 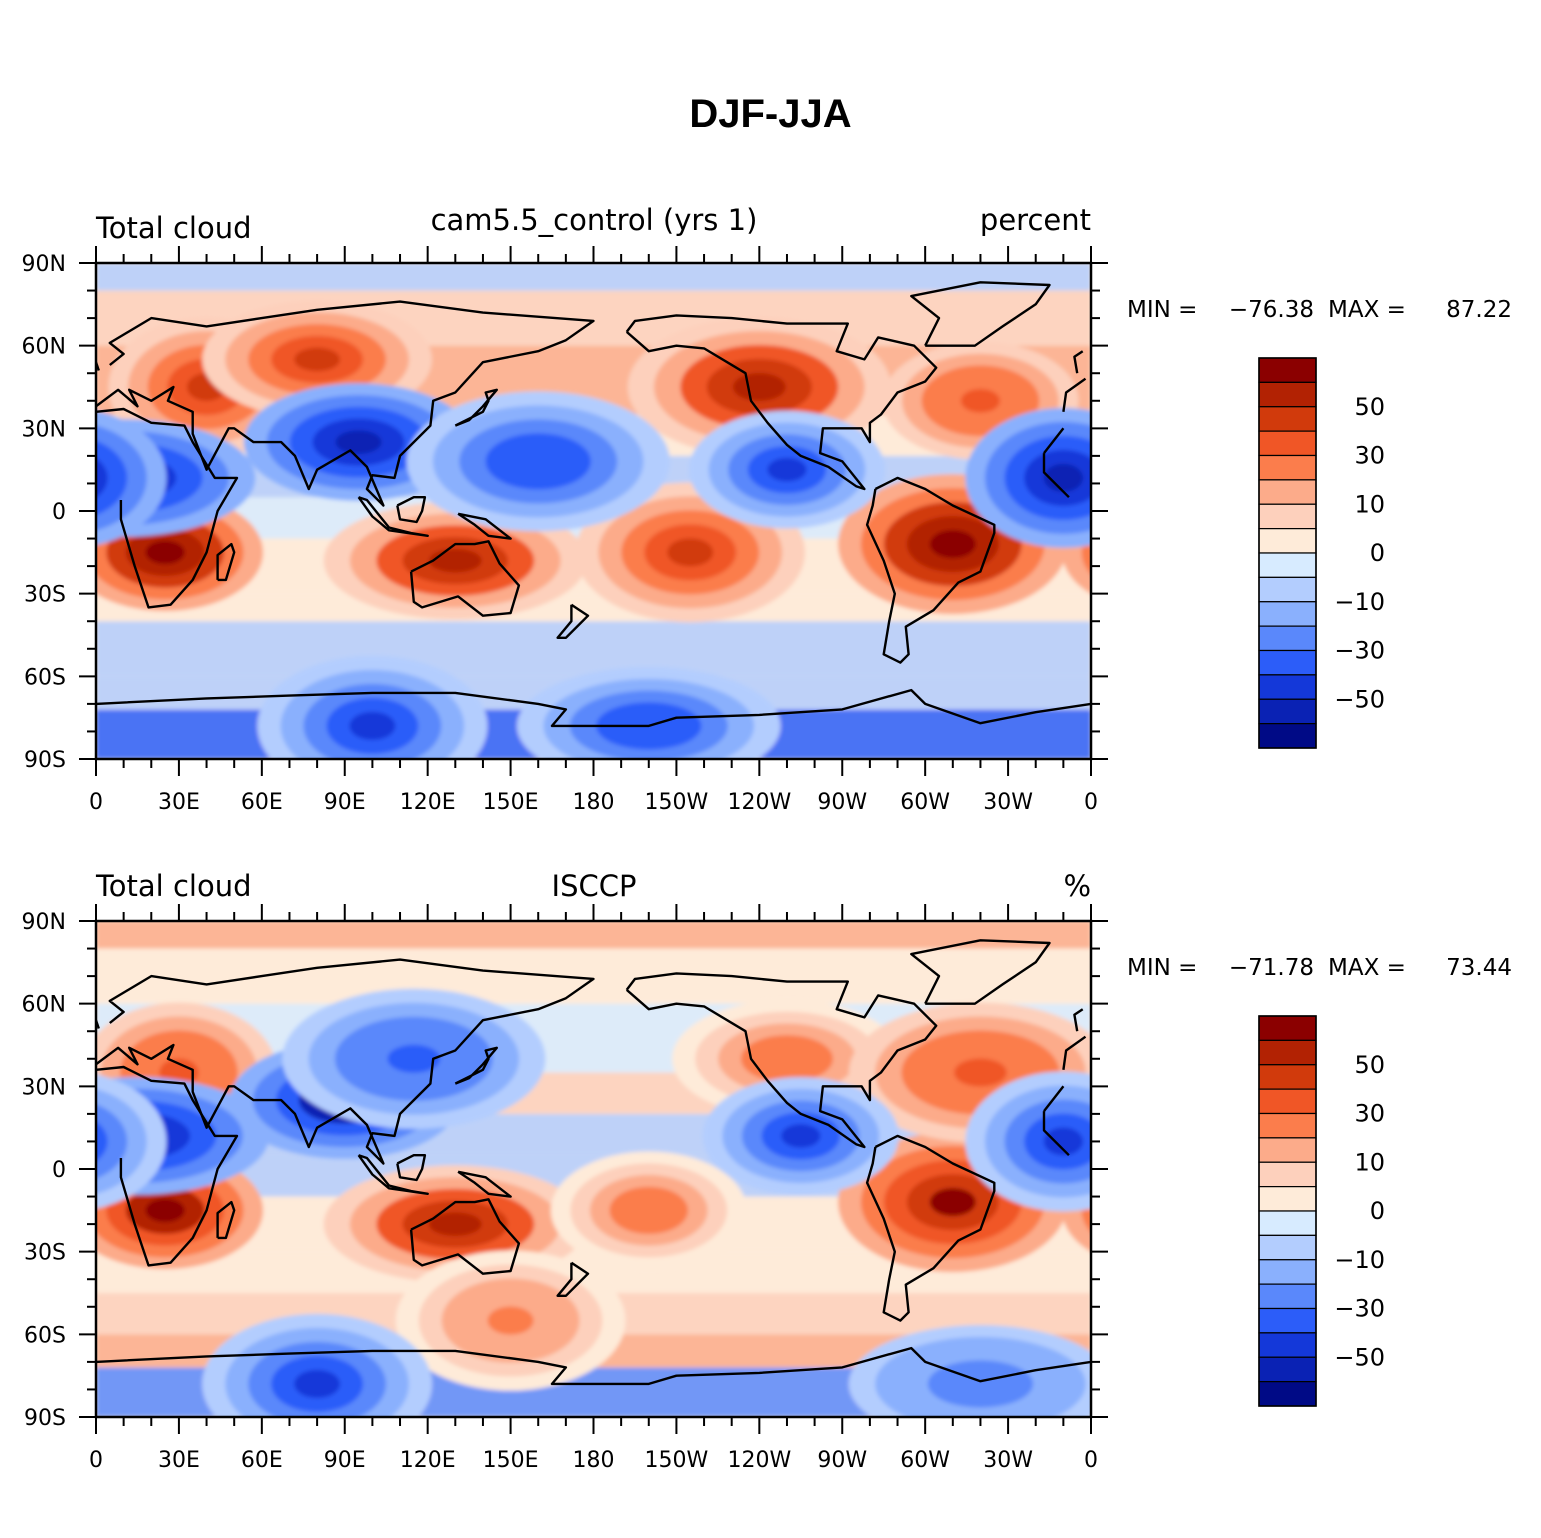 What do you see at coordinates (1162, 310) in the screenshot?
I see `min-label: MIN =` at bounding box center [1162, 310].